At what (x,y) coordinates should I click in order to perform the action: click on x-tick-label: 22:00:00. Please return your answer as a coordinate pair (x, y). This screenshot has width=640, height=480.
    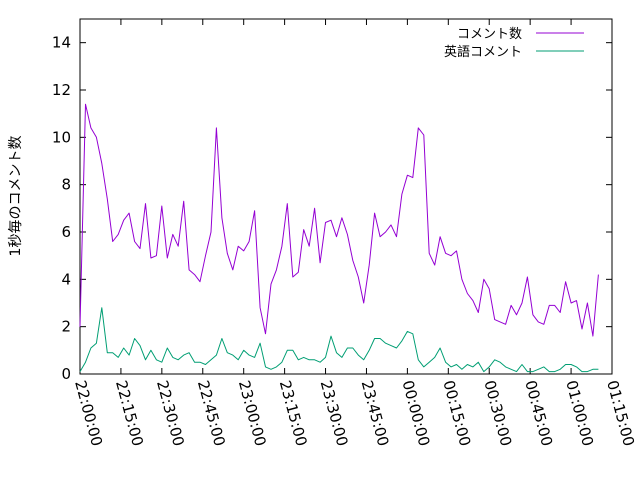
    Looking at the image, I should click on (88, 413).